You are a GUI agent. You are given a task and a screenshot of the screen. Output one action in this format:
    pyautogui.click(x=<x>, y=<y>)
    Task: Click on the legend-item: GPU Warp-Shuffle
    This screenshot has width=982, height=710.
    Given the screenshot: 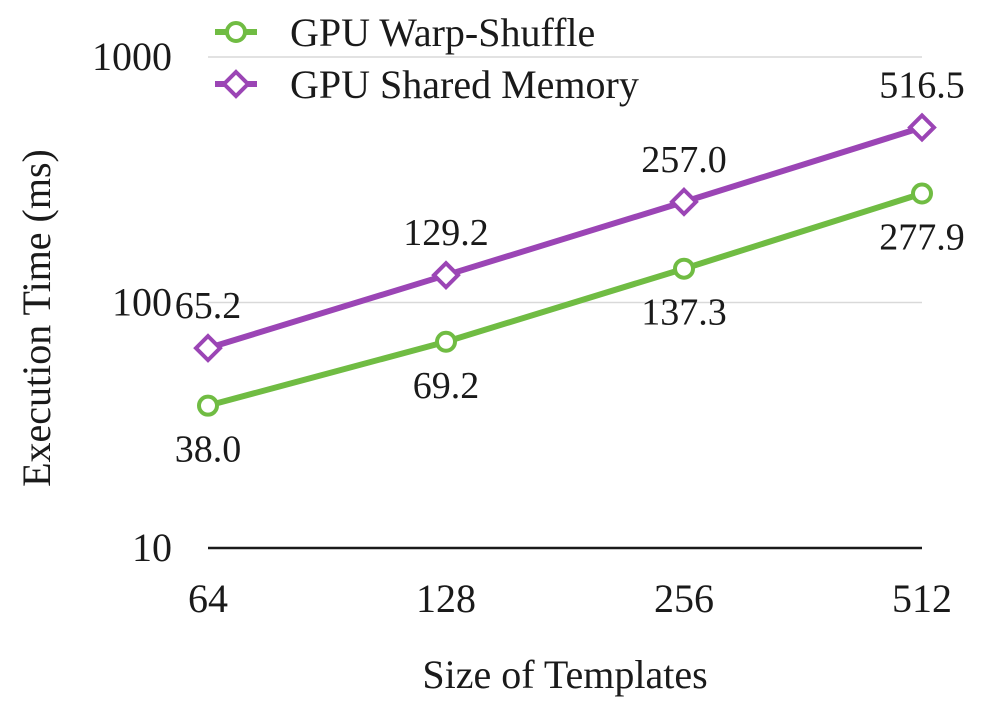 What is the action you would take?
    pyautogui.click(x=405, y=32)
    